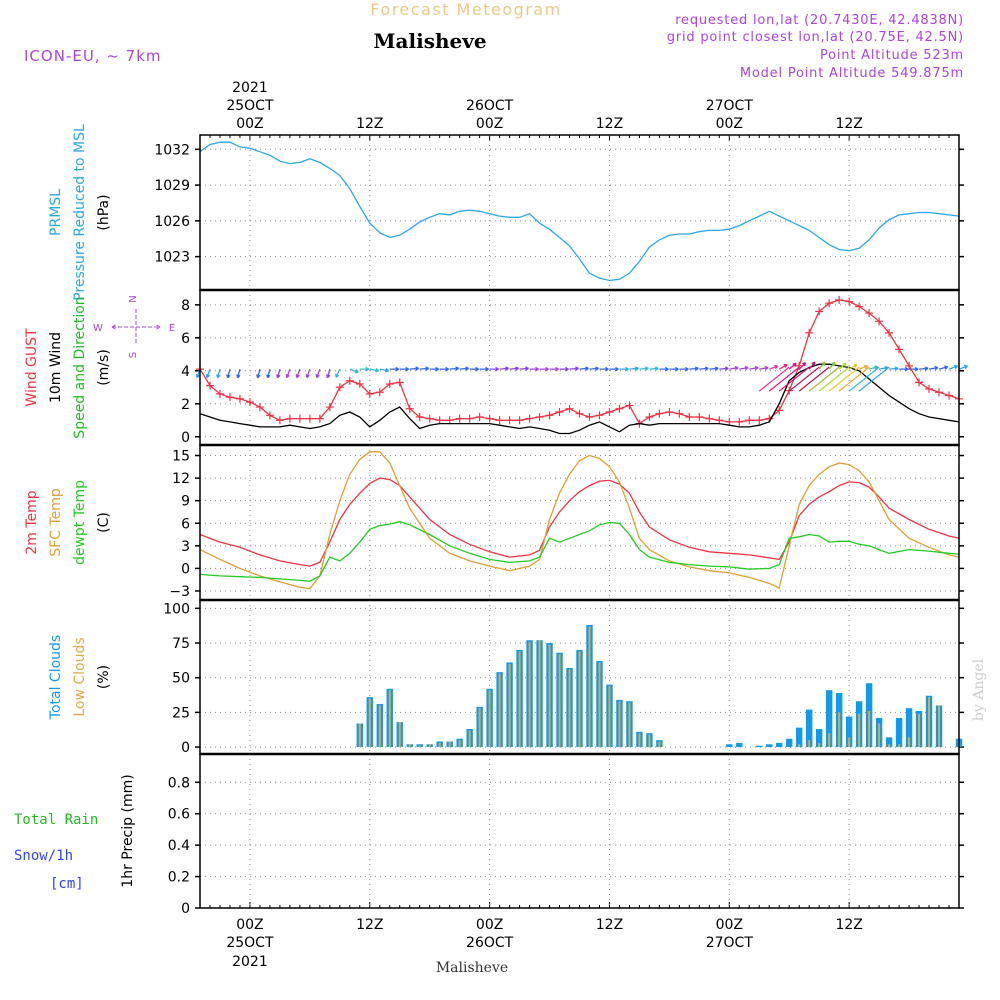 Image resolution: width=1000 pixels, height=1000 pixels. Describe the element at coordinates (181, 679) in the screenshot. I see `y-tick-label: 50` at that location.